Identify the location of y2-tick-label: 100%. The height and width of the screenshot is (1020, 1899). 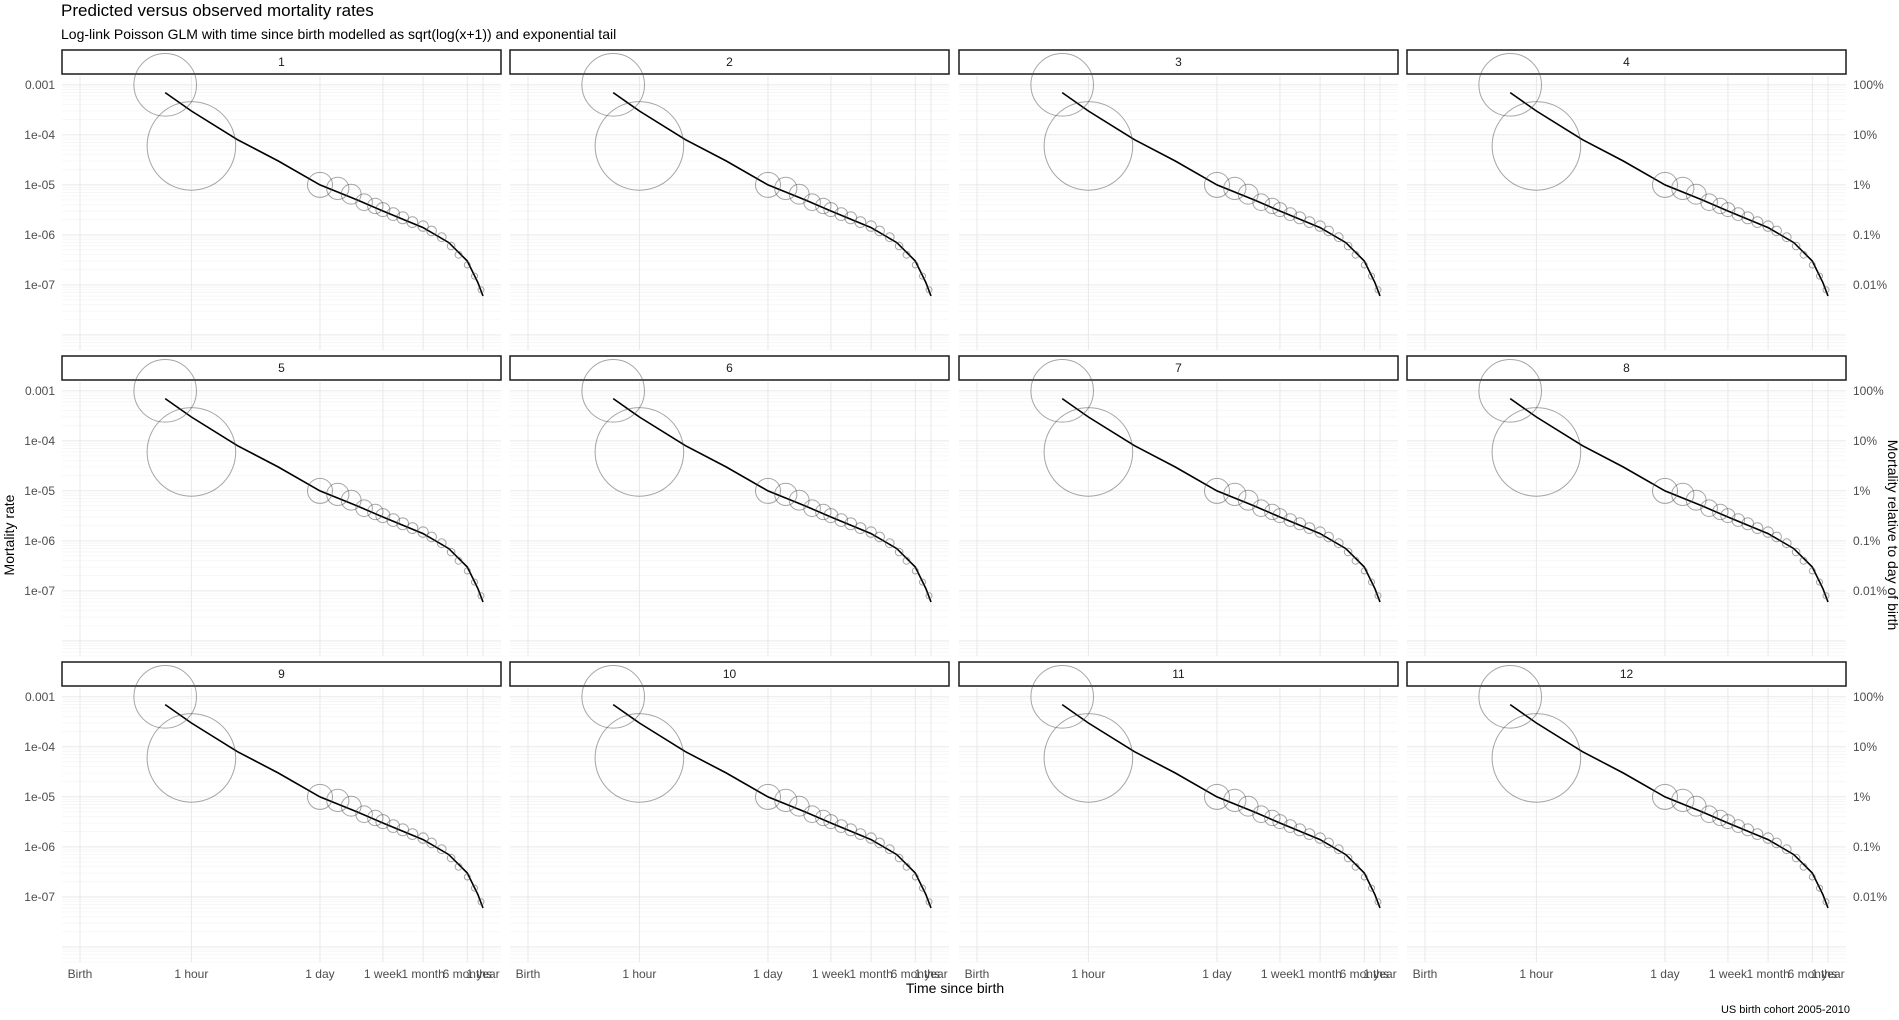
(1868, 85).